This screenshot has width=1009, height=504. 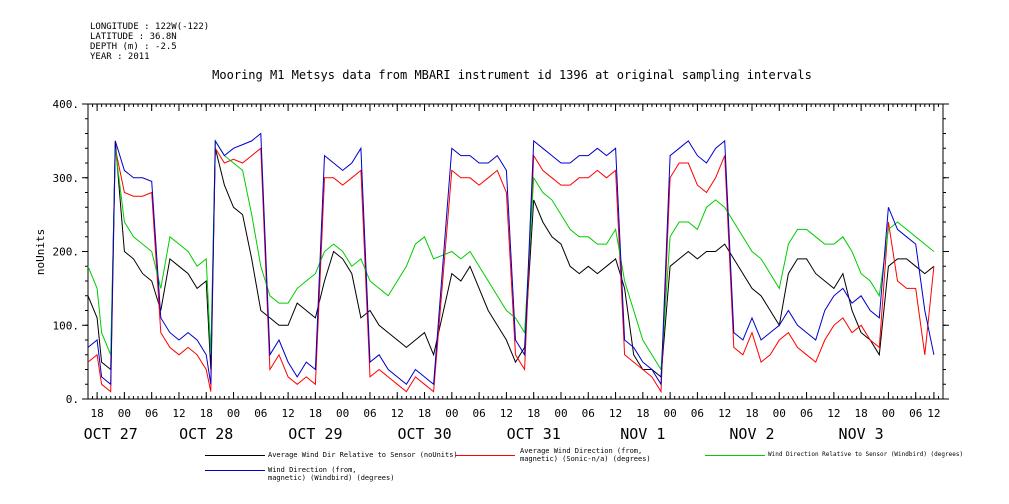 I want to click on x-date-label: OCT 30, so click(x=424, y=434).